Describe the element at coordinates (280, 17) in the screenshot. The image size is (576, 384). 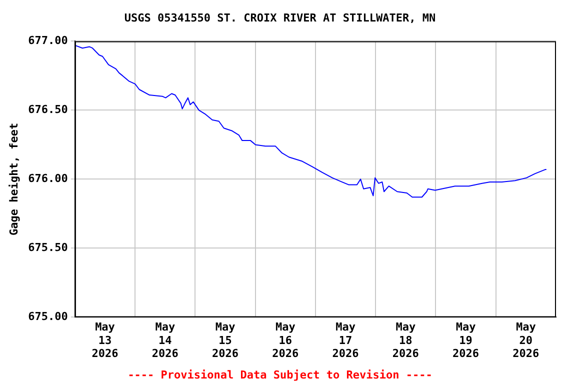
I see `chart-title: USGS 05341550 ST. CROIX RIVER AT STILLWATER, MN` at that location.